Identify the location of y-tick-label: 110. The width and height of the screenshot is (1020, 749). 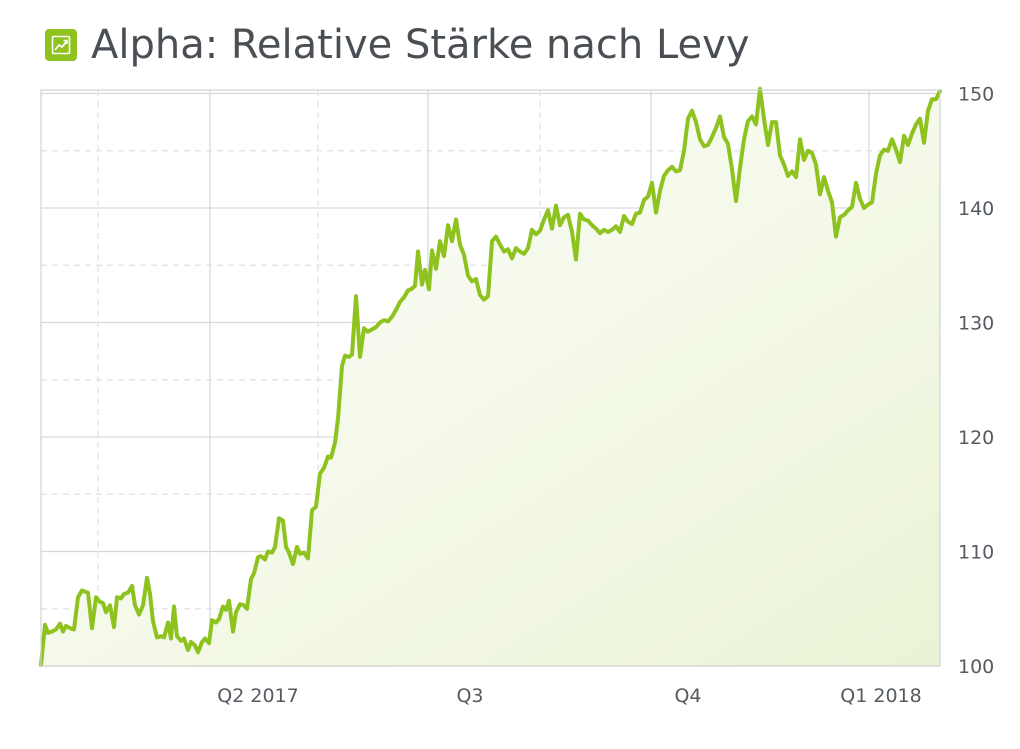
(976, 553).